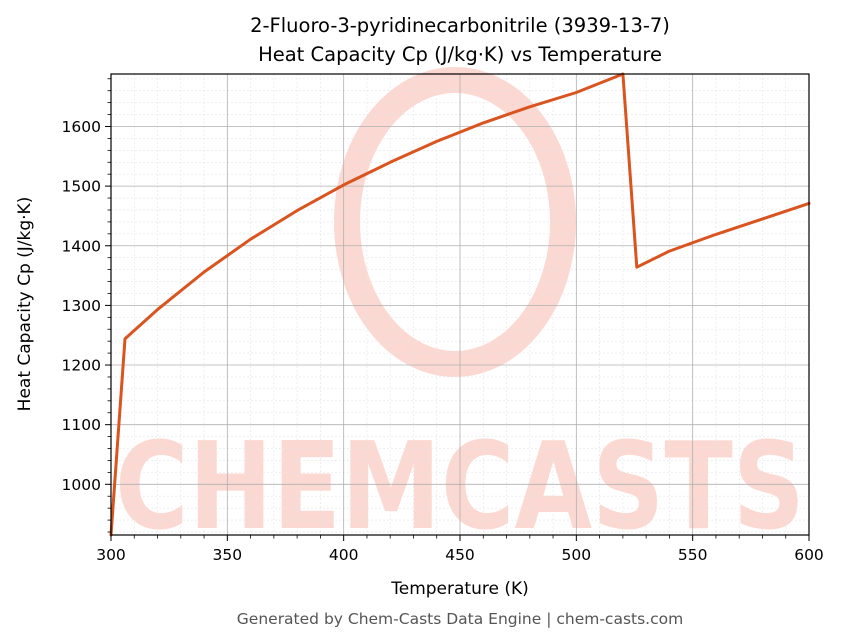  I want to click on x-tick-label: 550, so click(693, 555).